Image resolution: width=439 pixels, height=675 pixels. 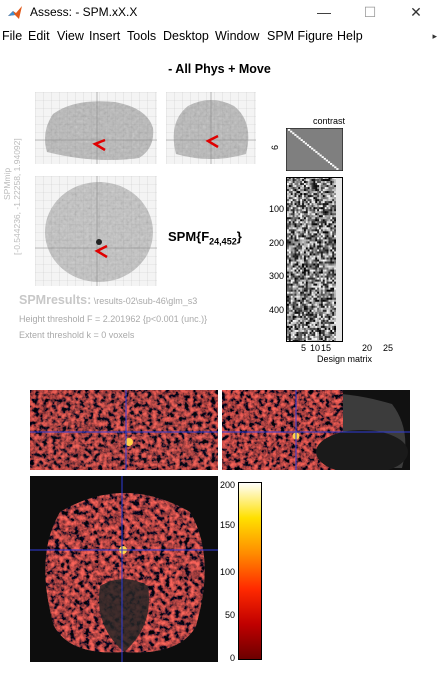 I want to click on contrast-title: contrast, so click(x=329, y=121).